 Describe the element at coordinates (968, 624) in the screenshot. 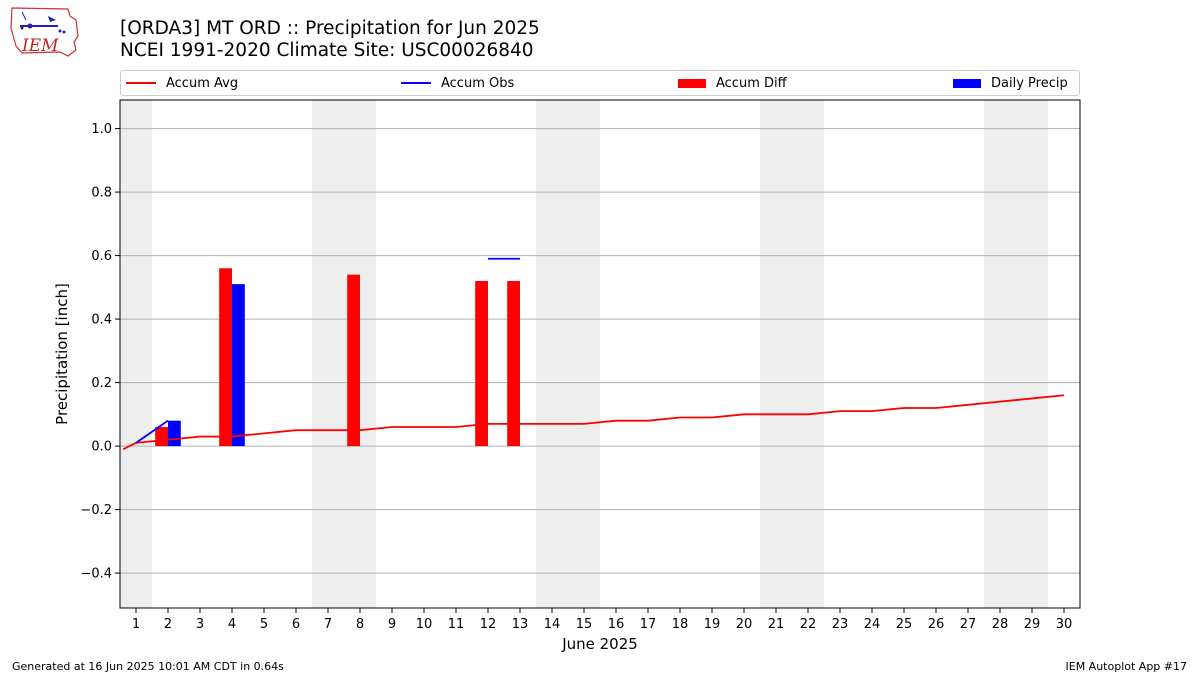

I see `x-tick-label-27: 27` at that location.